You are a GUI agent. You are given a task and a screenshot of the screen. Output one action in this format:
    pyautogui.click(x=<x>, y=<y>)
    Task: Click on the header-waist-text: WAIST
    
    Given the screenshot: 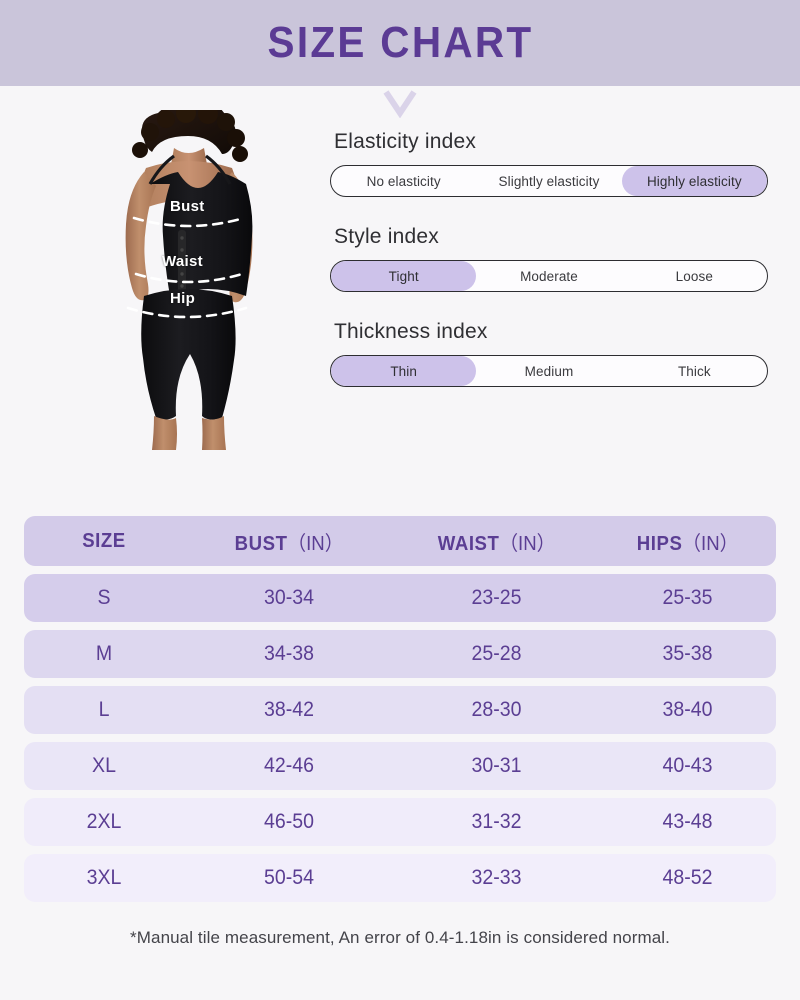 What is the action you would take?
    pyautogui.click(x=468, y=543)
    